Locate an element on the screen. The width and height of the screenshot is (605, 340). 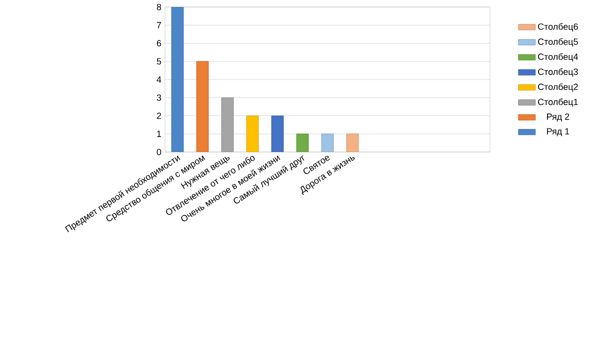
legend-label: Столбец6 is located at coordinates (558, 27).